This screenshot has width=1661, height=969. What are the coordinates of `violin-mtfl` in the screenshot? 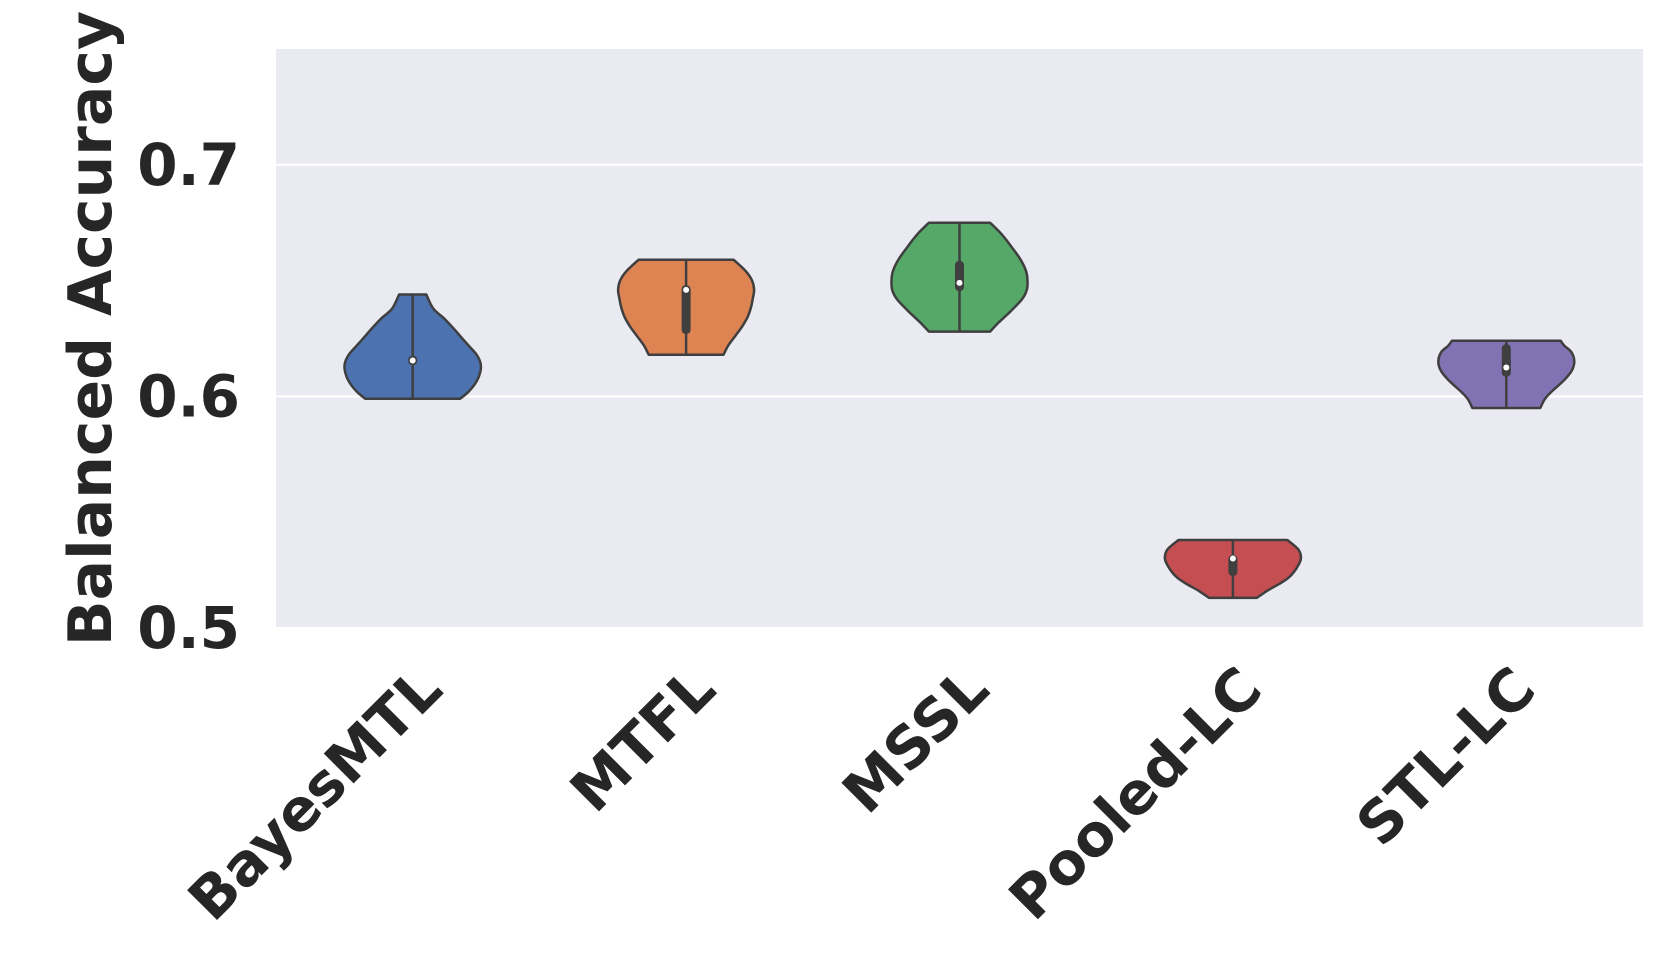 It's located at (686, 307).